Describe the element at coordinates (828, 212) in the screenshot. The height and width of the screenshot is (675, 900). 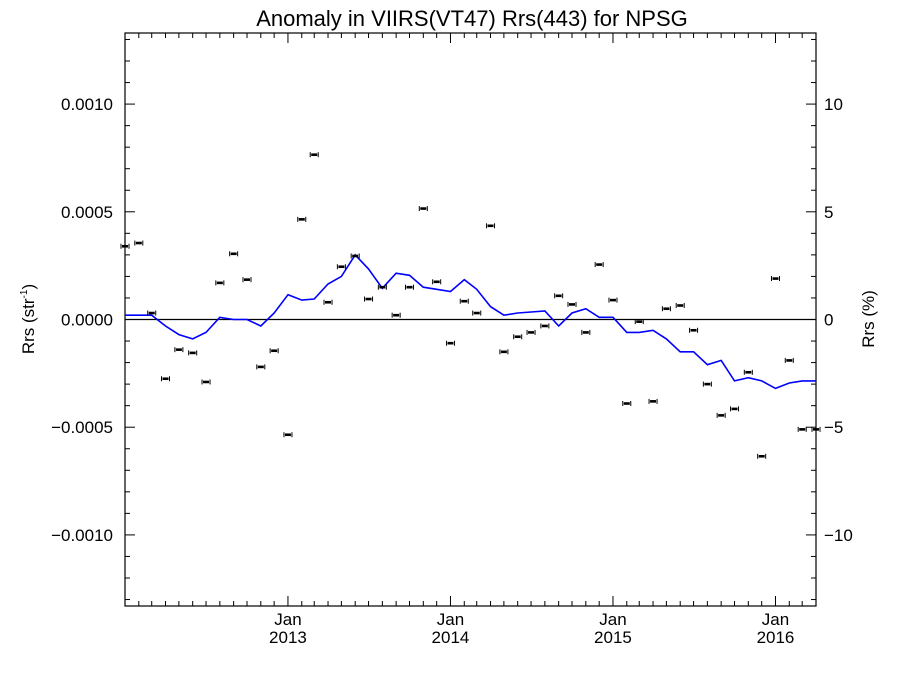
I see `right-tick-label: 5` at that location.